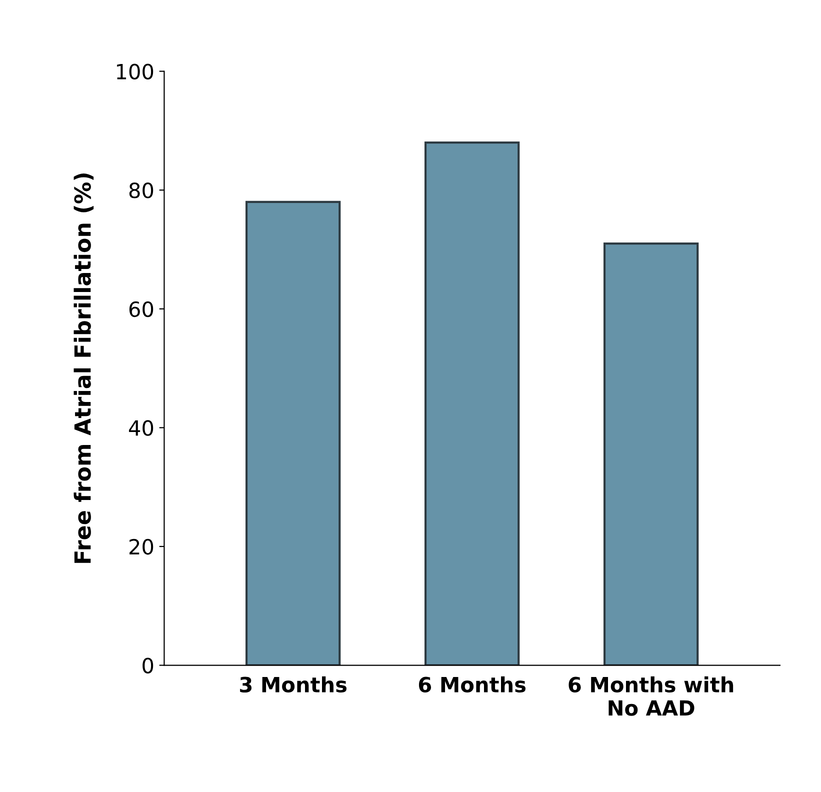 The height and width of the screenshot is (792, 821). What do you see at coordinates (651, 696) in the screenshot?
I see `x-tick-label: 6 Months with No AAD` at bounding box center [651, 696].